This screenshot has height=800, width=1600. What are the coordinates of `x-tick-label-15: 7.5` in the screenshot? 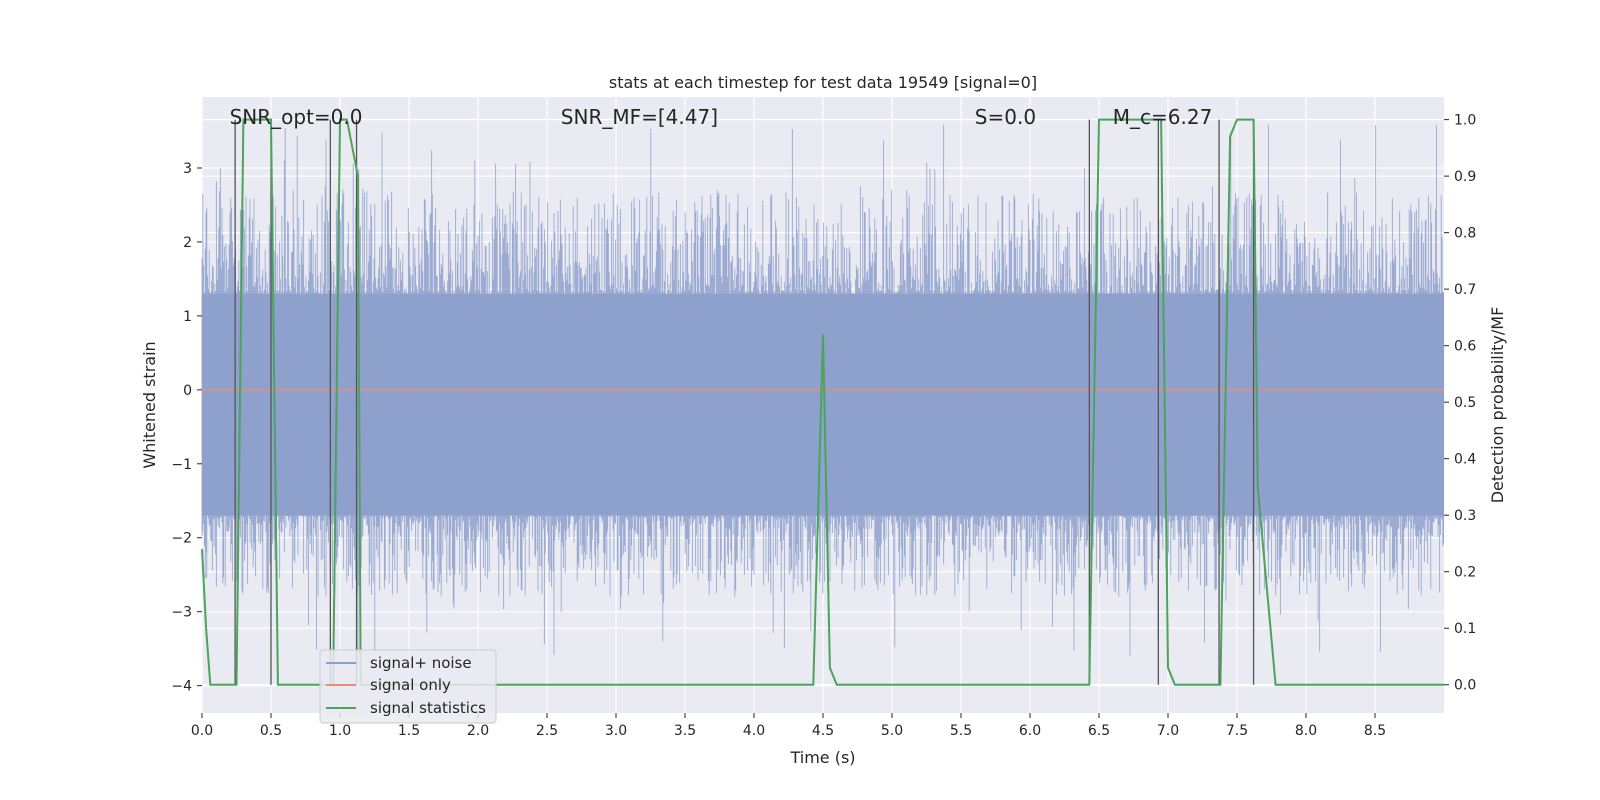 It's located at (1237, 731).